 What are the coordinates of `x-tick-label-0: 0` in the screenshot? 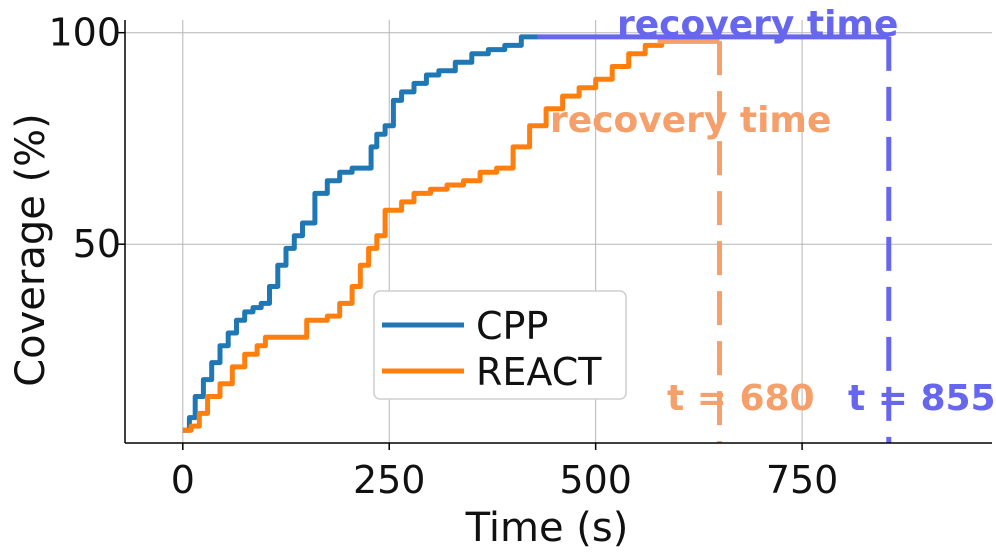 It's located at (183, 480).